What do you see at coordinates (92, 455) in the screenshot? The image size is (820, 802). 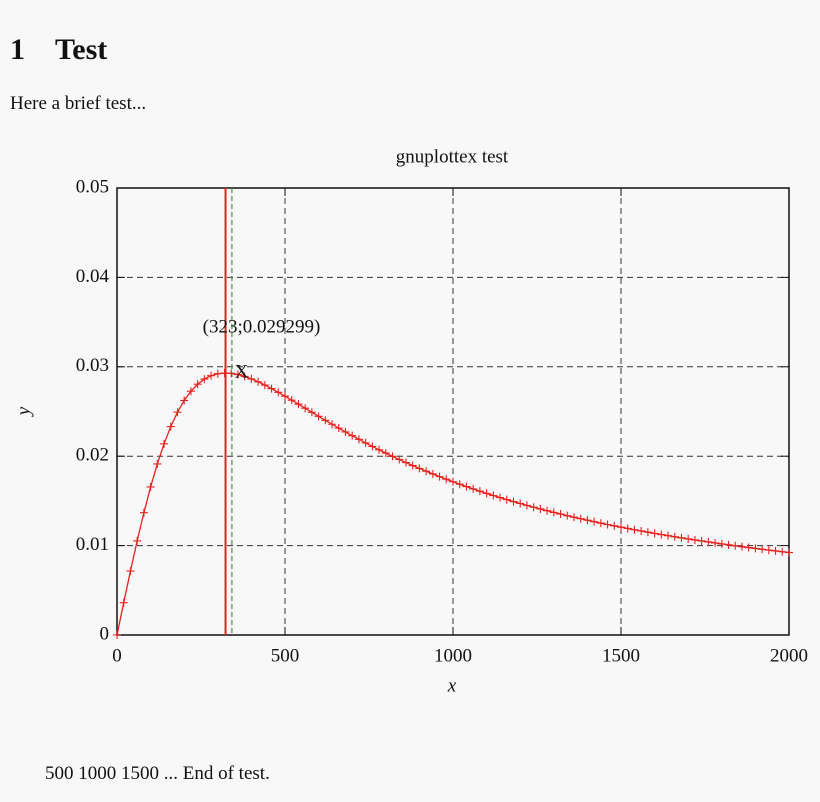 I see `y-tick-label: 0.02` at bounding box center [92, 455].